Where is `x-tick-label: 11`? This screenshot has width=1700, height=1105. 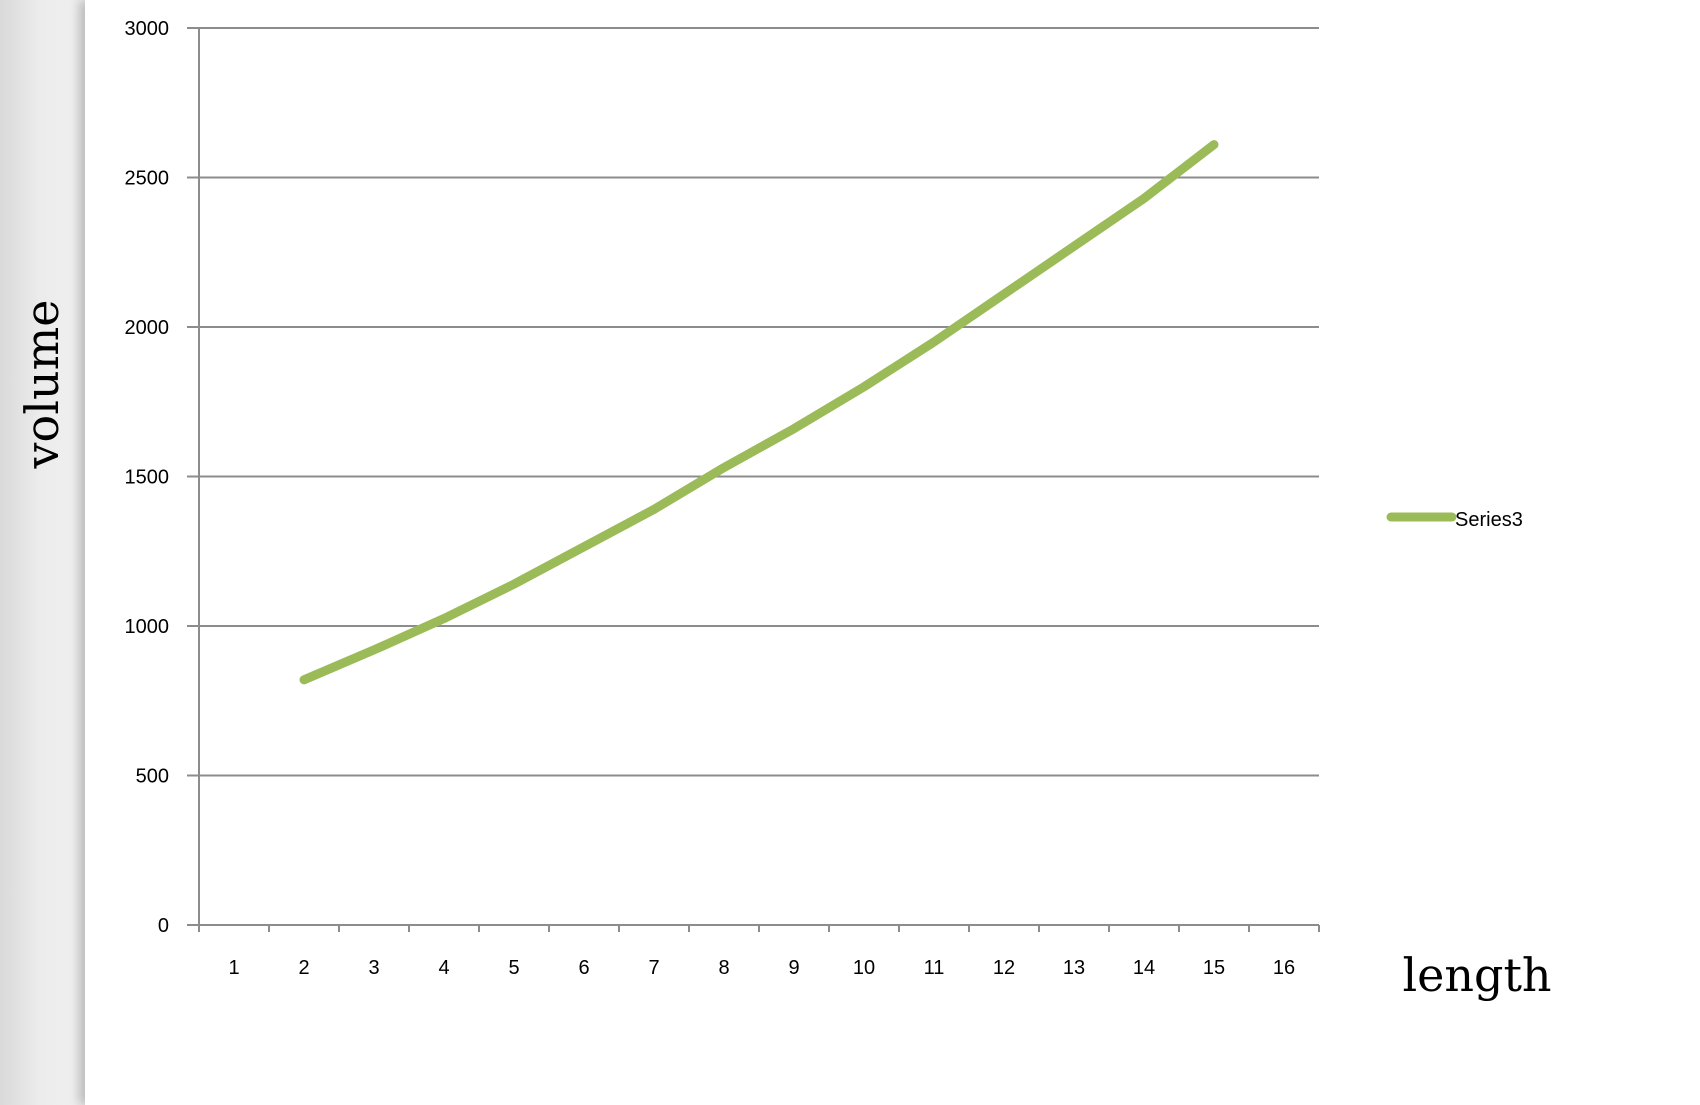
x-tick-label: 11 is located at coordinates (934, 968).